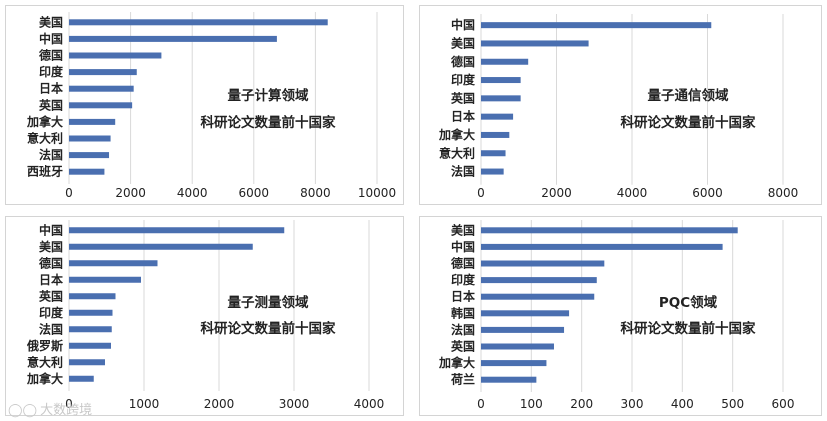  Describe the element at coordinates (525, 313) in the screenshot. I see `bar-韩国` at that location.